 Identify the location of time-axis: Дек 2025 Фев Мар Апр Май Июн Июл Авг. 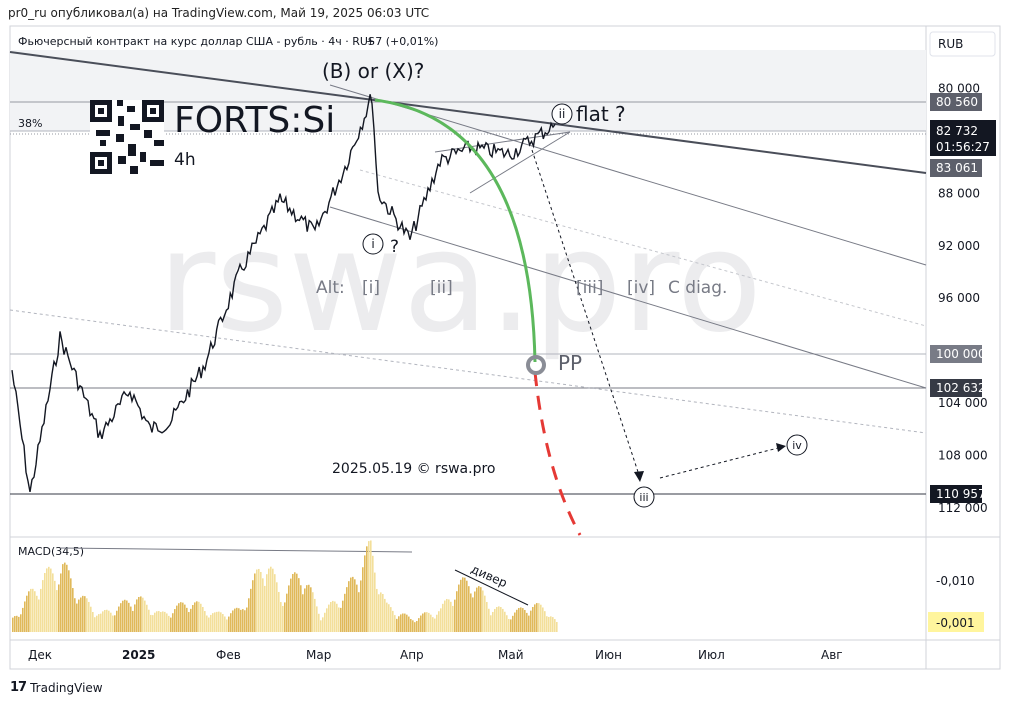
(435, 655).